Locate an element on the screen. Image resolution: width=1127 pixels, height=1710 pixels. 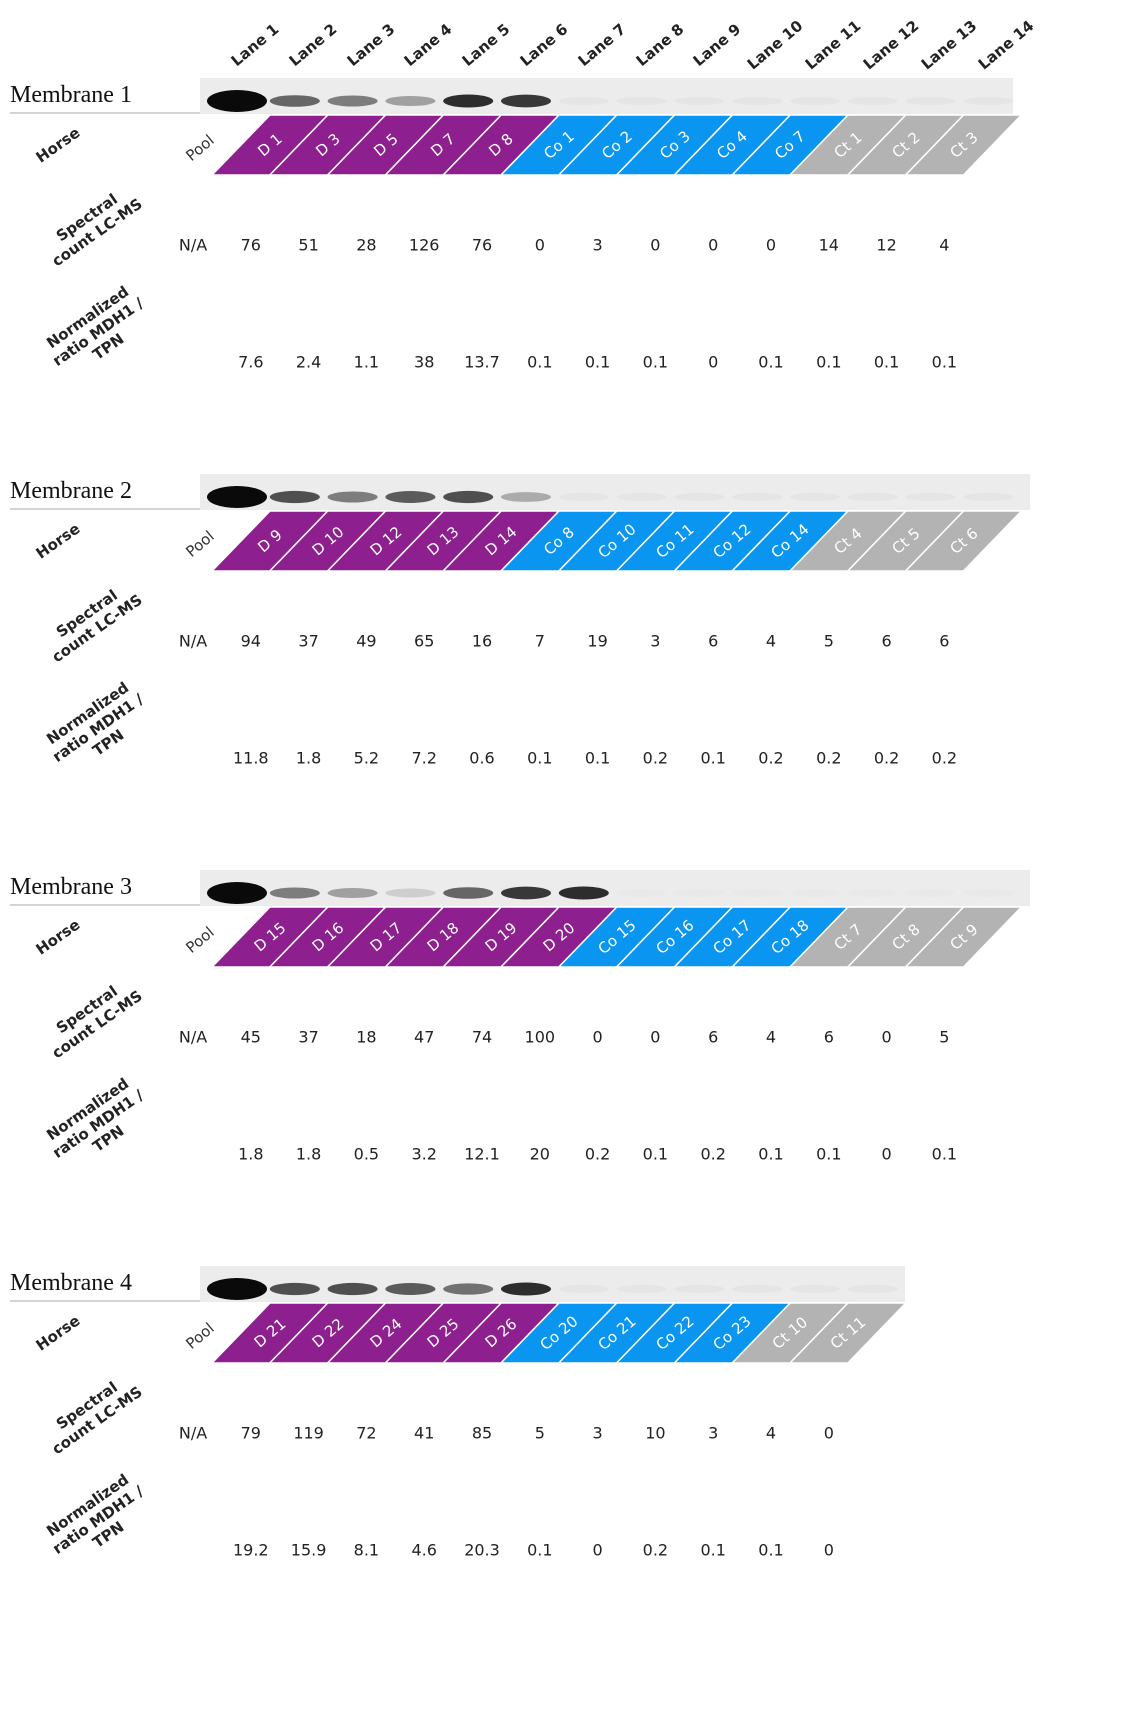
spectral-count: 10 is located at coordinates (655, 1433).